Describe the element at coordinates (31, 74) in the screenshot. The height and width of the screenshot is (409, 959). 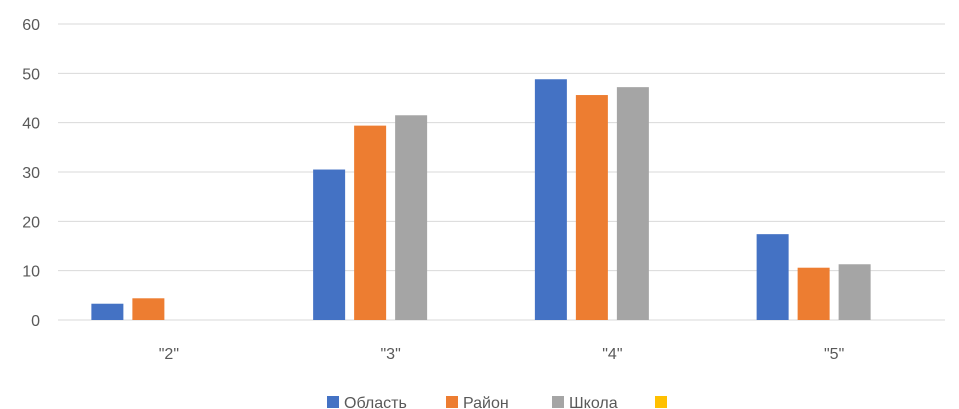
I see `y-tick-label: 50` at that location.